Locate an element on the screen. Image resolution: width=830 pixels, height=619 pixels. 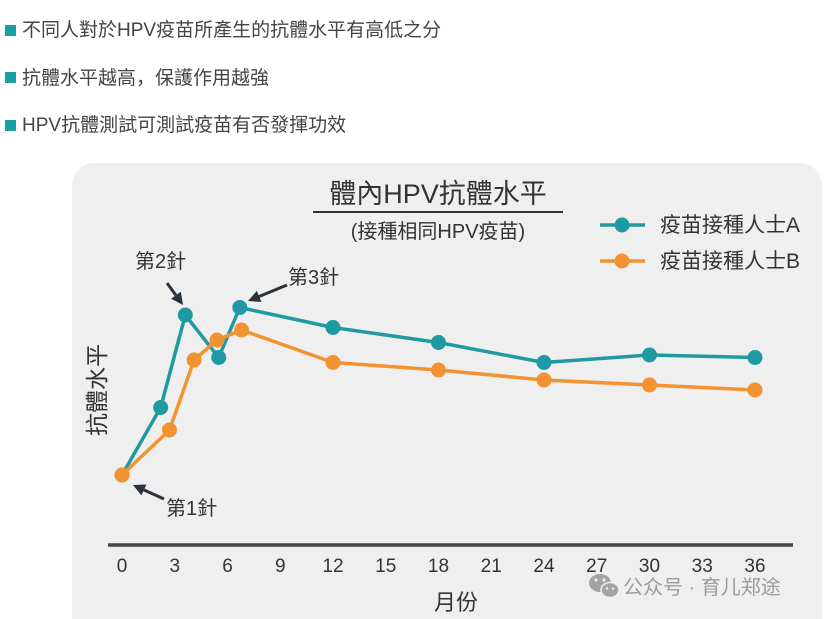
legend: 疫苗接種人士A 疫苗接種人士B is located at coordinates (700, 243).